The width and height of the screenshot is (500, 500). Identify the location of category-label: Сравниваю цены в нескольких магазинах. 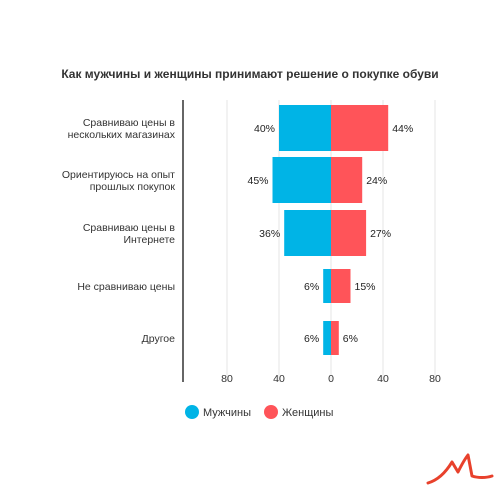
(122, 129).